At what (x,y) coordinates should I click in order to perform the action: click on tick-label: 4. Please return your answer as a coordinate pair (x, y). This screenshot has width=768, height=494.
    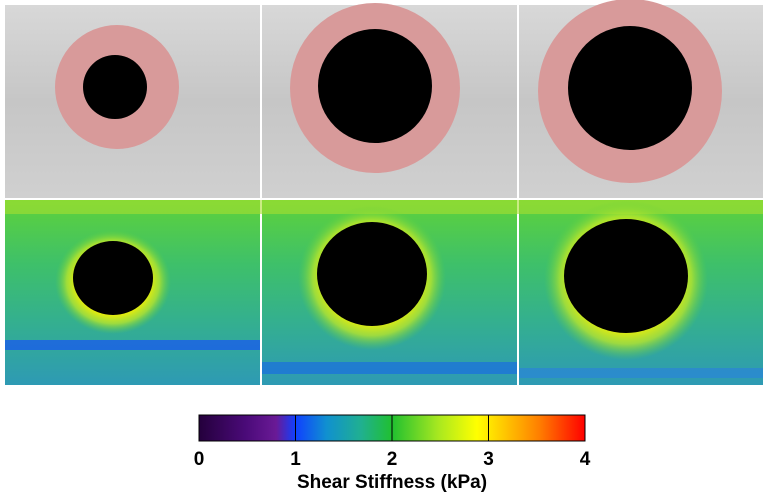
    Looking at the image, I should click on (585, 459).